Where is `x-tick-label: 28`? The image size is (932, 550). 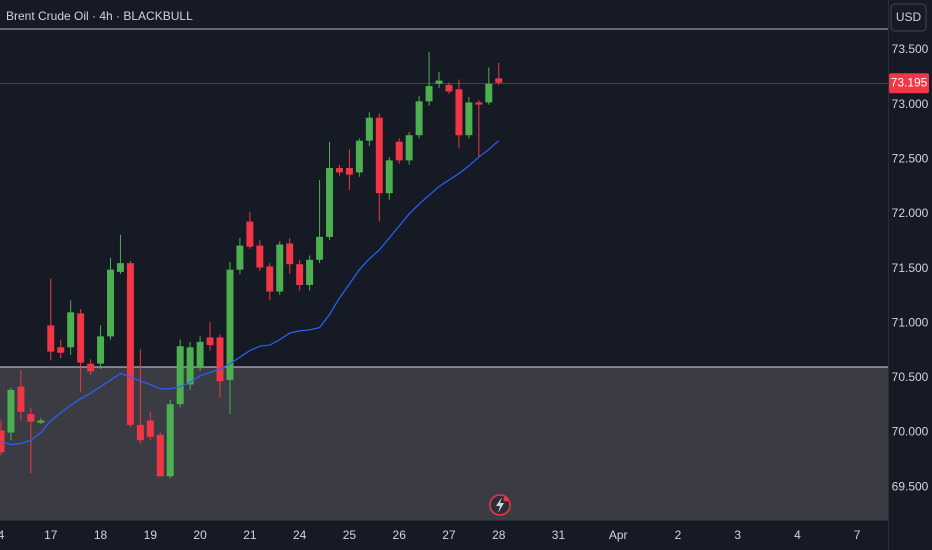 x-tick-label: 28 is located at coordinates (499, 535).